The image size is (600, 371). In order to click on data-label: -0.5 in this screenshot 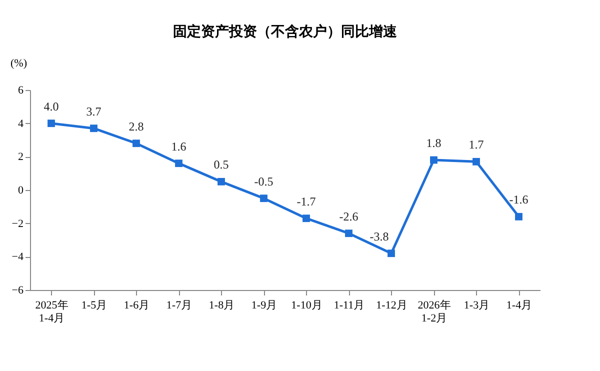, I will do `click(264, 181)`.